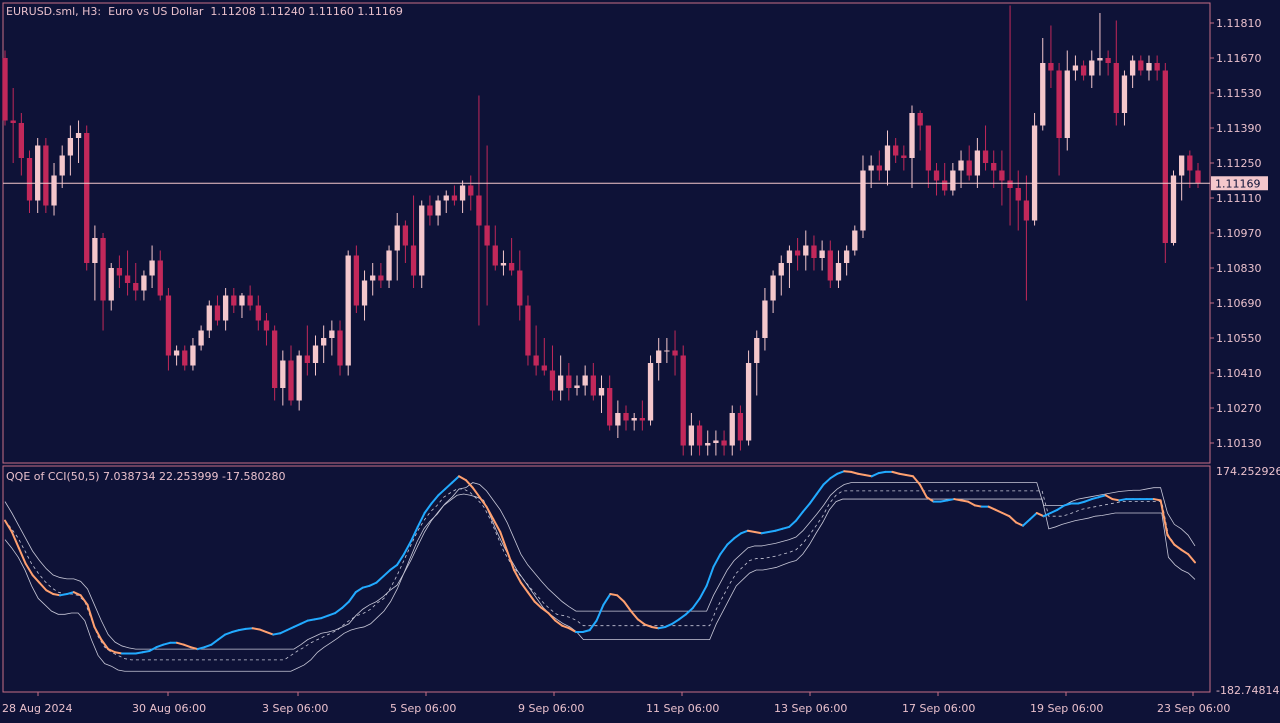 The height and width of the screenshot is (723, 1280). I want to click on current-price-label: 1.11169, so click(1238, 183).